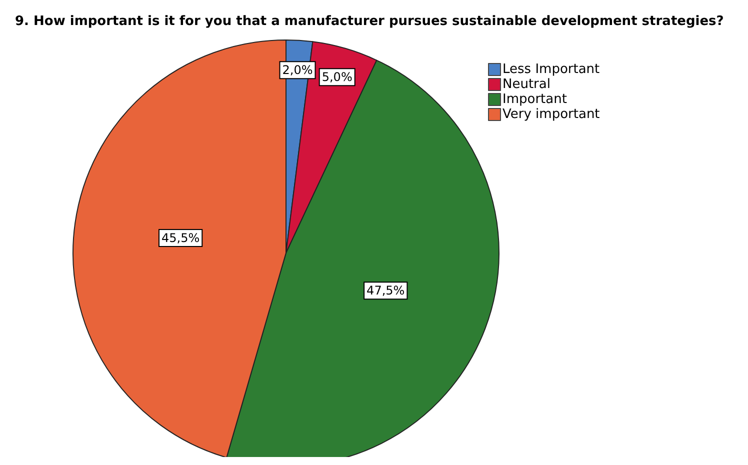  What do you see at coordinates (526, 84) in the screenshot?
I see `legend-label: Neutral` at bounding box center [526, 84].